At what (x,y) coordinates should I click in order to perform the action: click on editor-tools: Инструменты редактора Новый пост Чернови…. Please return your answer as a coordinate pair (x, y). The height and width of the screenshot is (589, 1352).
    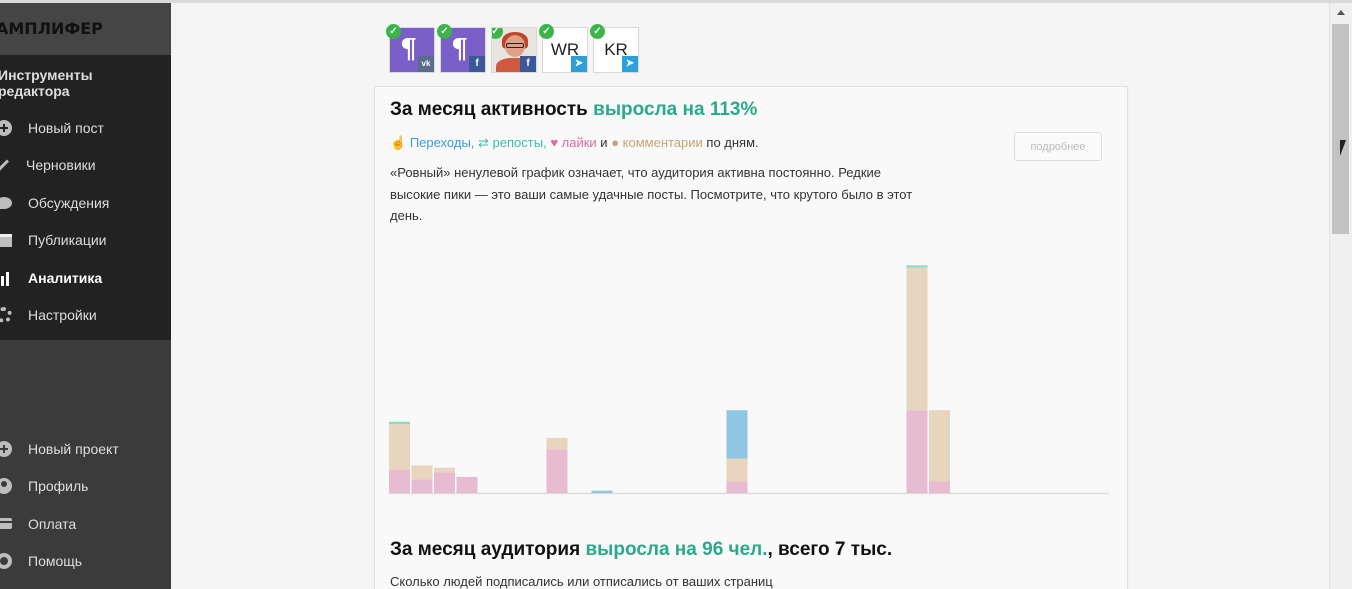
    Looking at the image, I should click on (85, 197).